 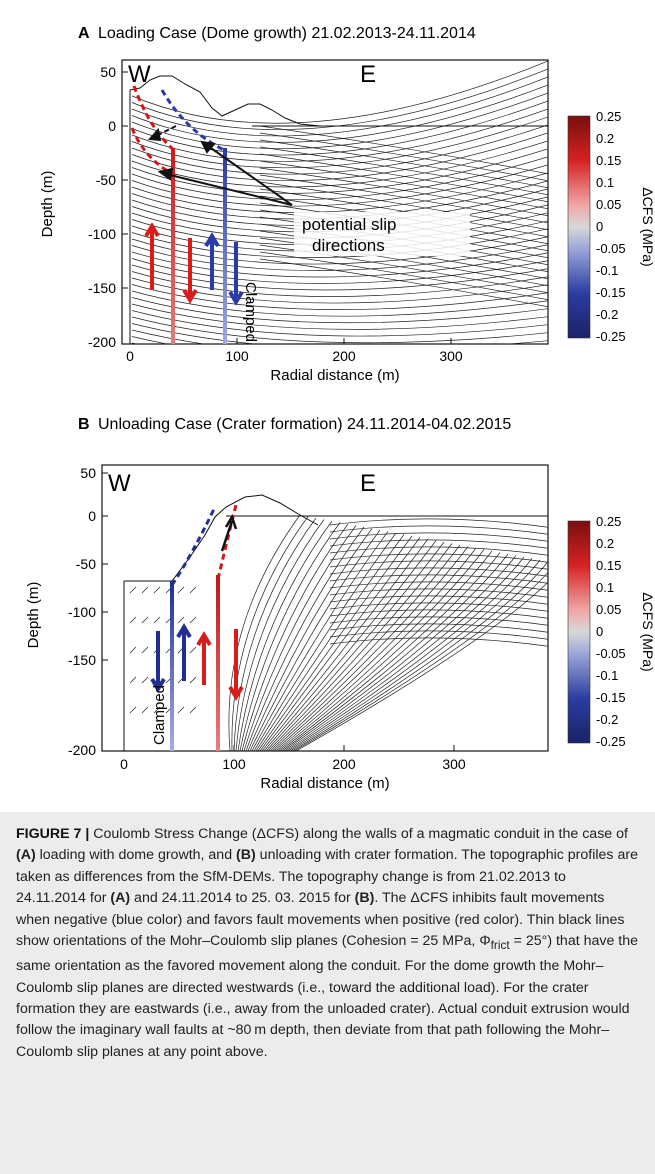 I want to click on panel-b-cbar-tick-9: -0.2, so click(x=607, y=719).